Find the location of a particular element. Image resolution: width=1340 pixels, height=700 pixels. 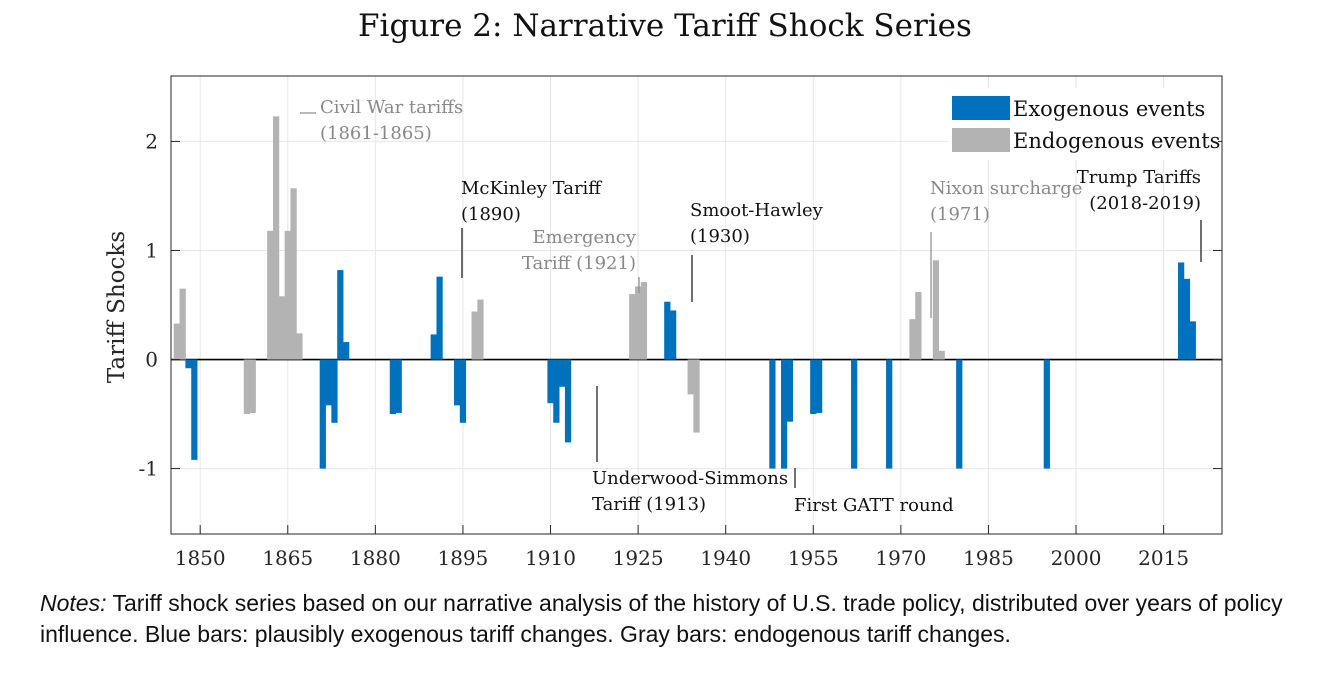

bar-exogenous-events-1968 is located at coordinates (889, 414).